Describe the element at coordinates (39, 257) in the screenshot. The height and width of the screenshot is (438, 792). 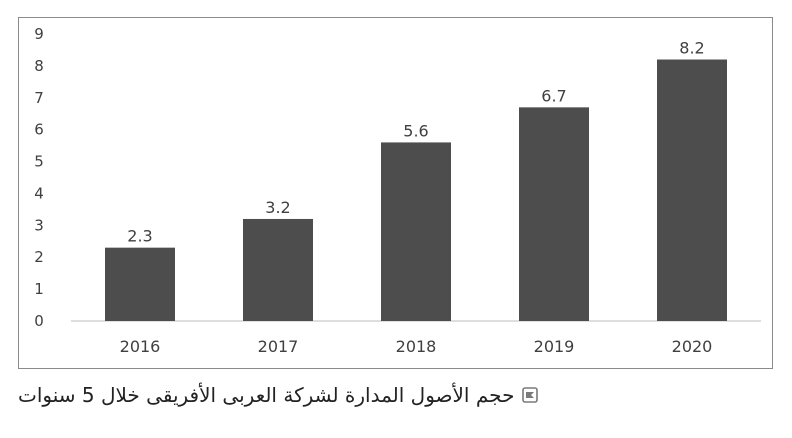
I see `y-tick-label: 2` at that location.